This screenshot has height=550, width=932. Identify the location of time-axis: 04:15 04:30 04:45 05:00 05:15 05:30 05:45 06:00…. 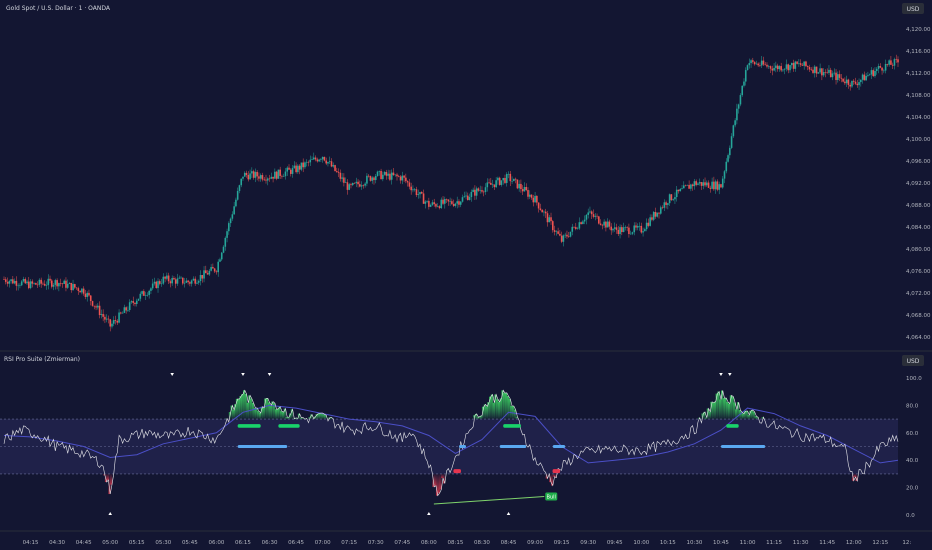
(466, 538).